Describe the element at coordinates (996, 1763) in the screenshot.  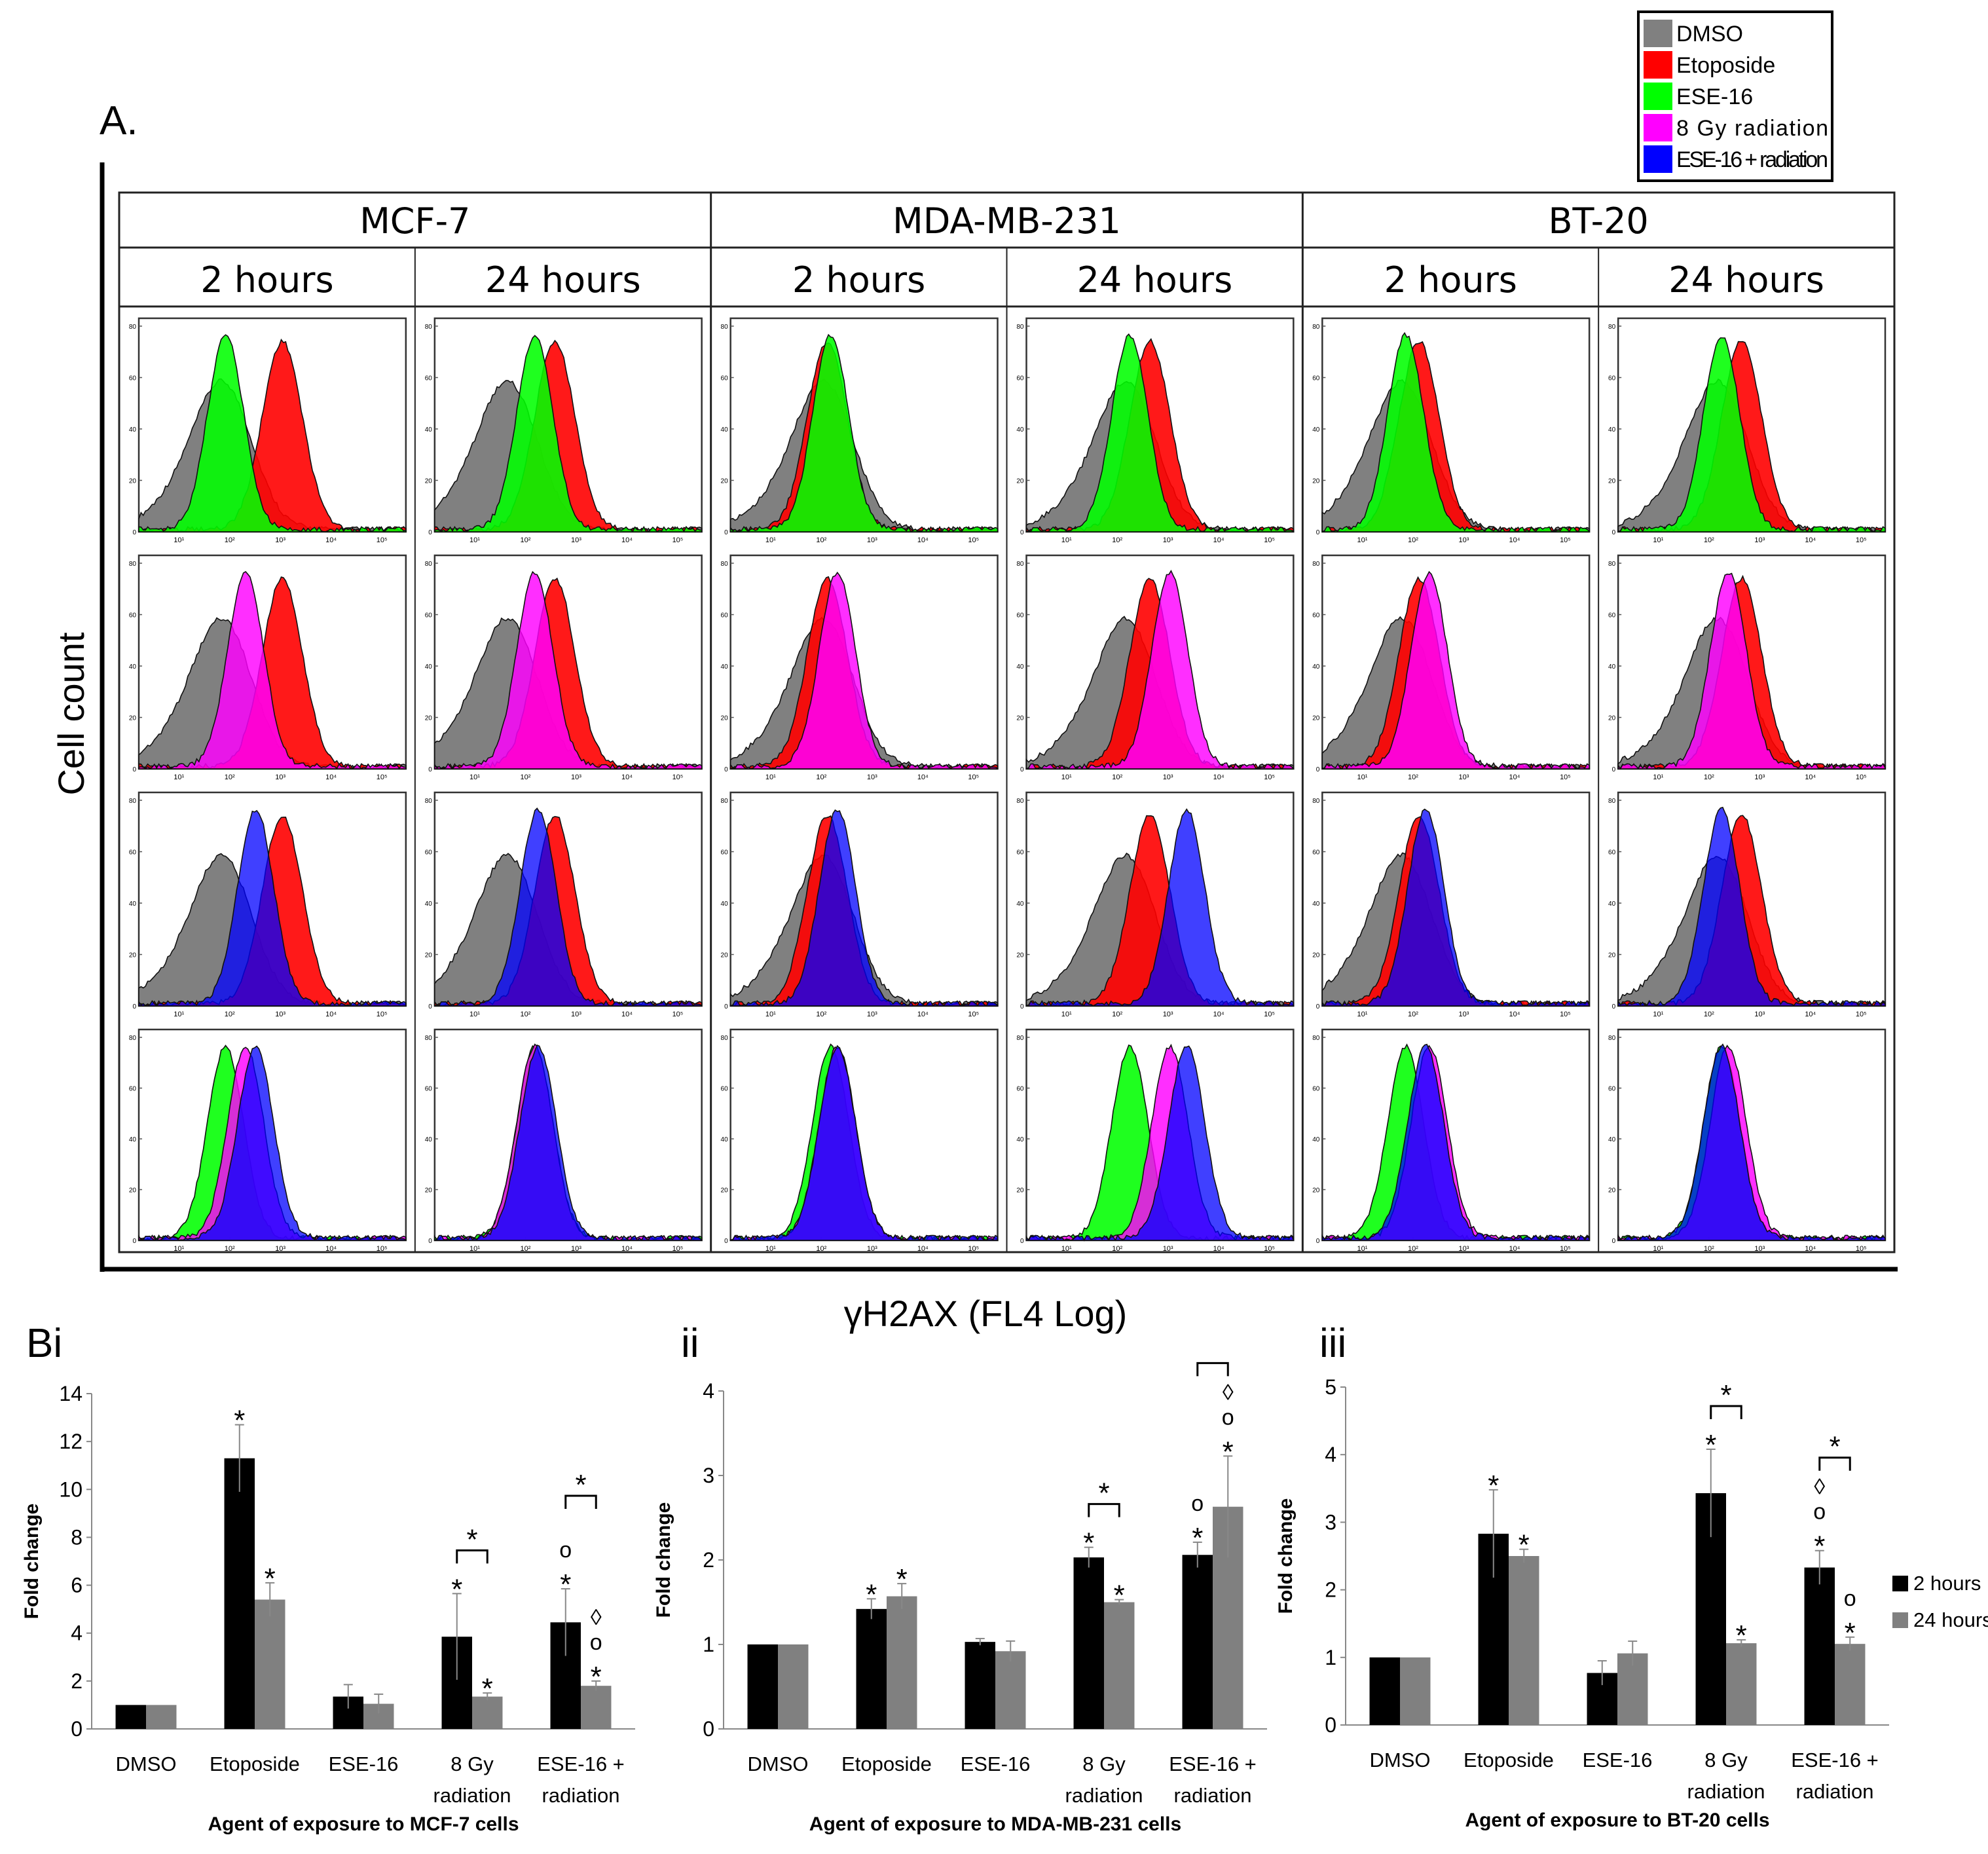
I see `category-label: ESE-16` at that location.